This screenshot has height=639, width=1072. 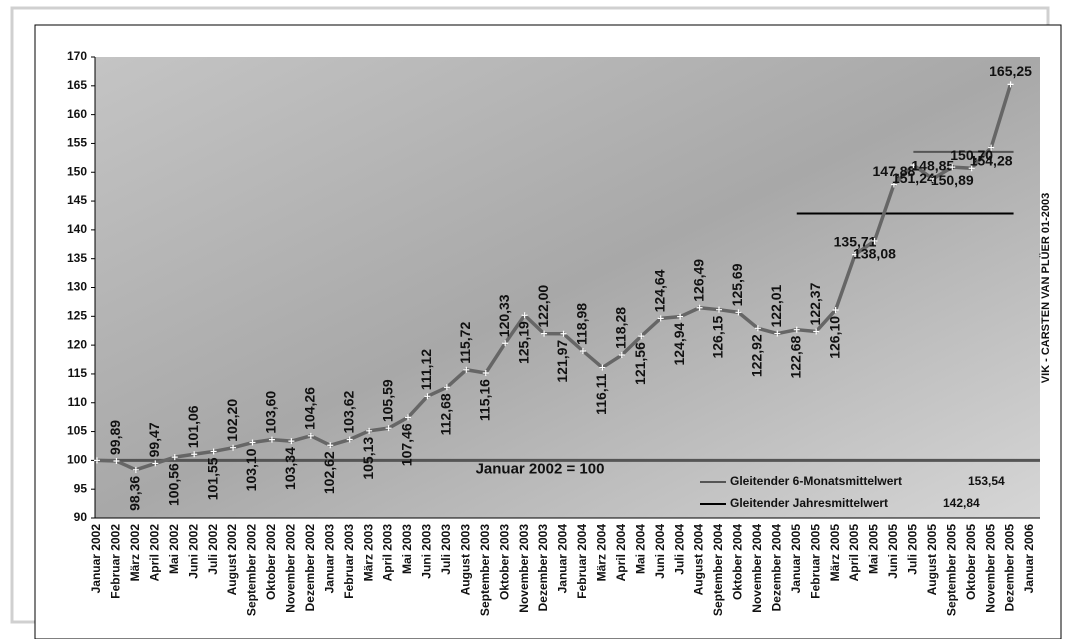 I want to click on y-tick-label: 145, so click(x=77, y=200).